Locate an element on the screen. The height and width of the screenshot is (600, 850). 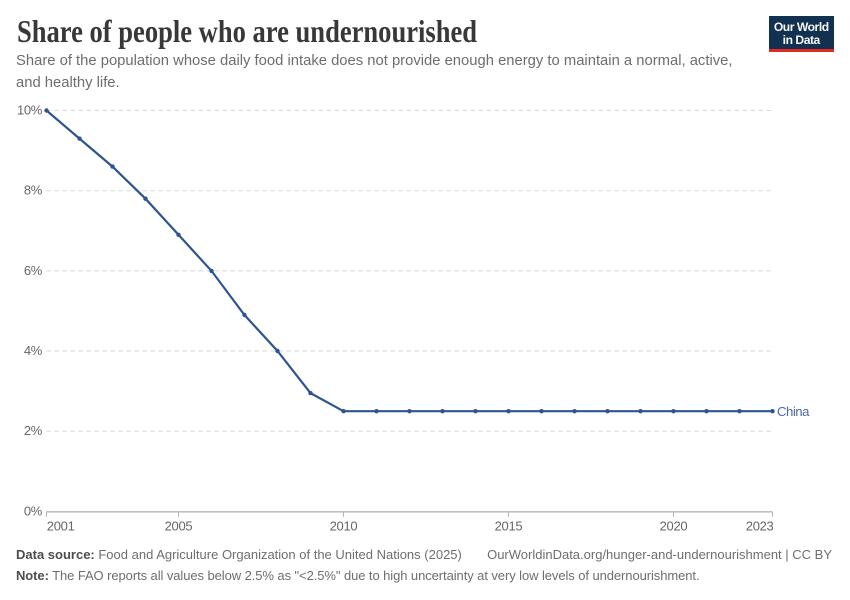
svg-text: 2005 is located at coordinates (179, 526).